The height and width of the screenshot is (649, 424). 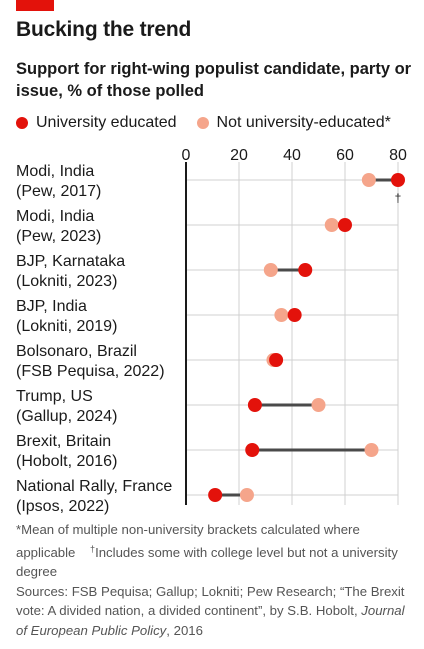 I want to click on row-label: National Rally, France (Ipsos, 2022), so click(x=101, y=497).